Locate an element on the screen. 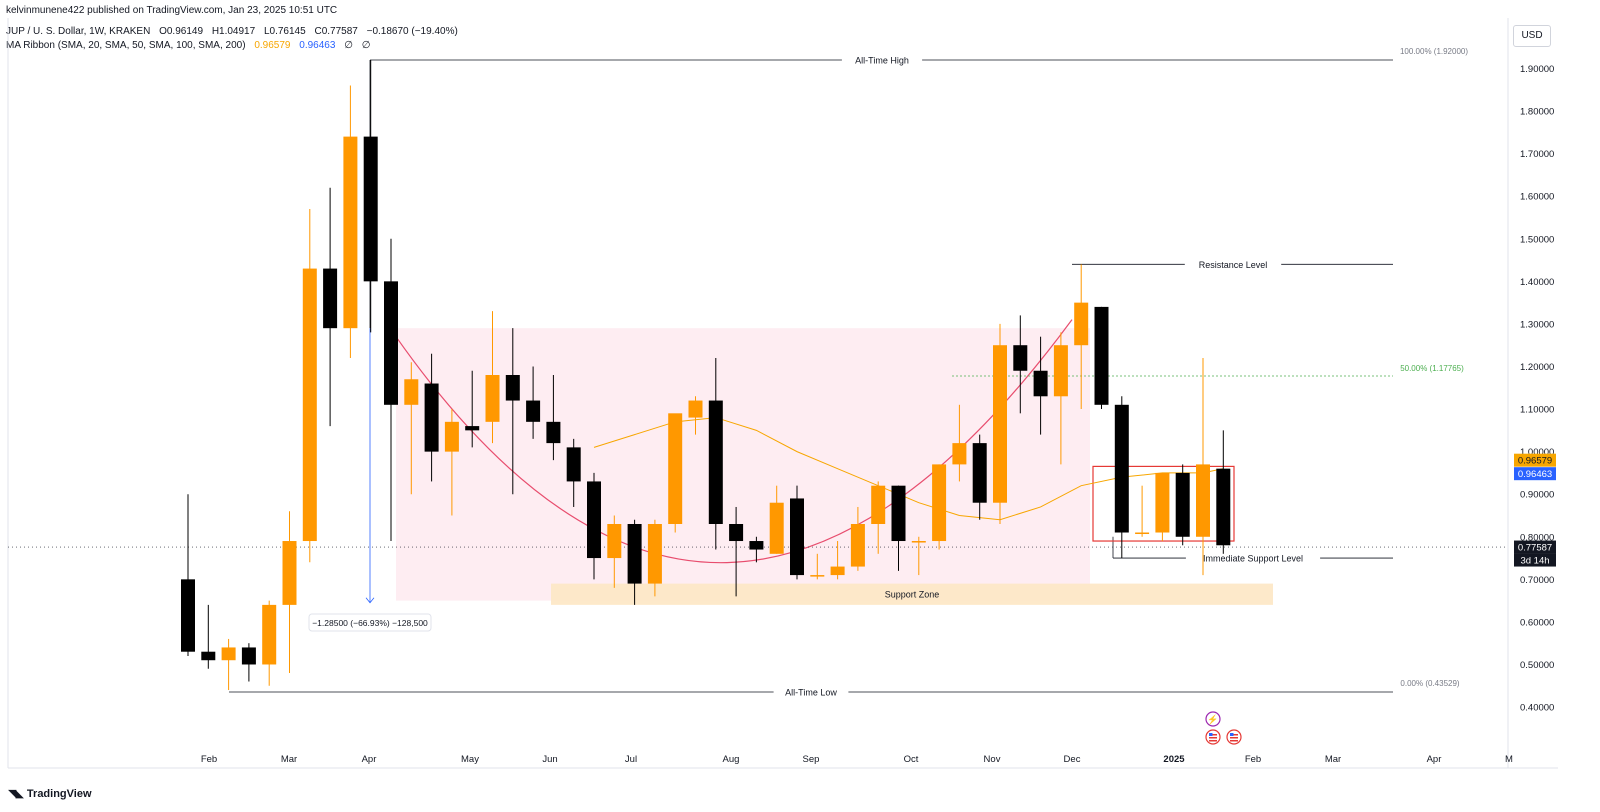 This screenshot has height=812, width=1600. x-tick-label: Aug is located at coordinates (731, 759).